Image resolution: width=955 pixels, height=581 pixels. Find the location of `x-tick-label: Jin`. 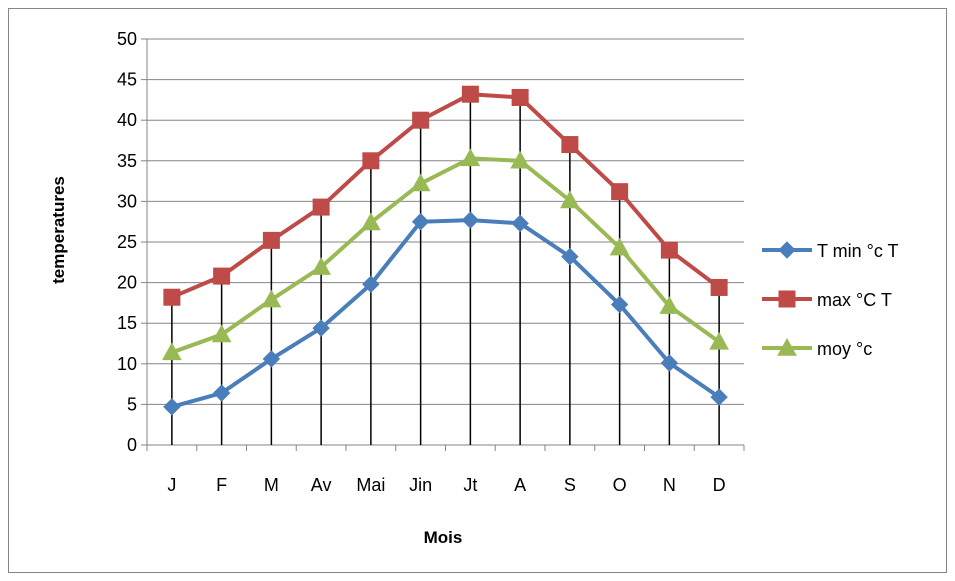

x-tick-label: Jin is located at coordinates (420, 485).